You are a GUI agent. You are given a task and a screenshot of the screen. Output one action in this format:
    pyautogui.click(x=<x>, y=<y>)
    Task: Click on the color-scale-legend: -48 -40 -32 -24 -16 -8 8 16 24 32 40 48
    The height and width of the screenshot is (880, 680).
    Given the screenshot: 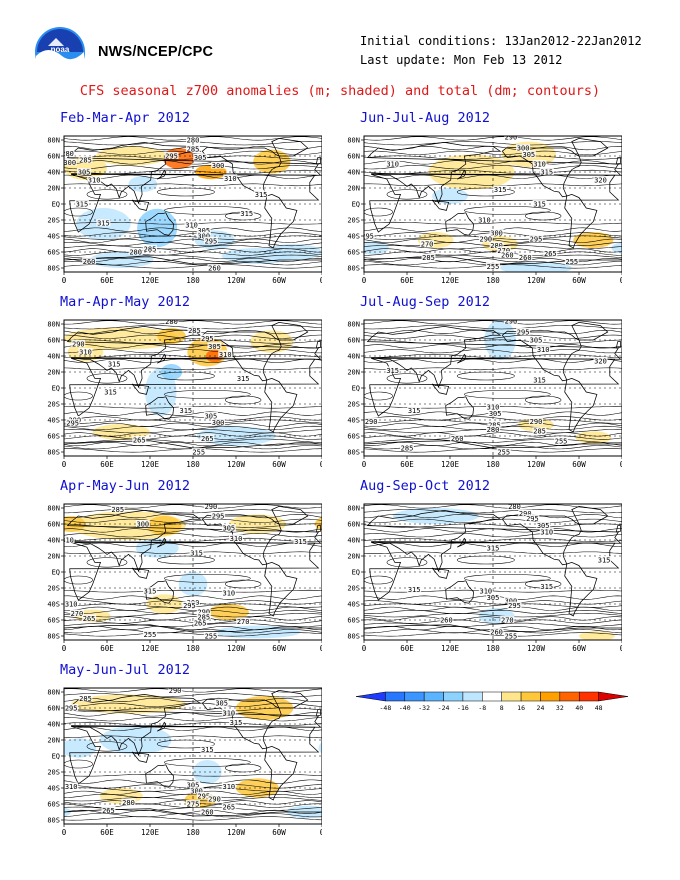 What is the action you would take?
    pyautogui.click(x=492, y=701)
    